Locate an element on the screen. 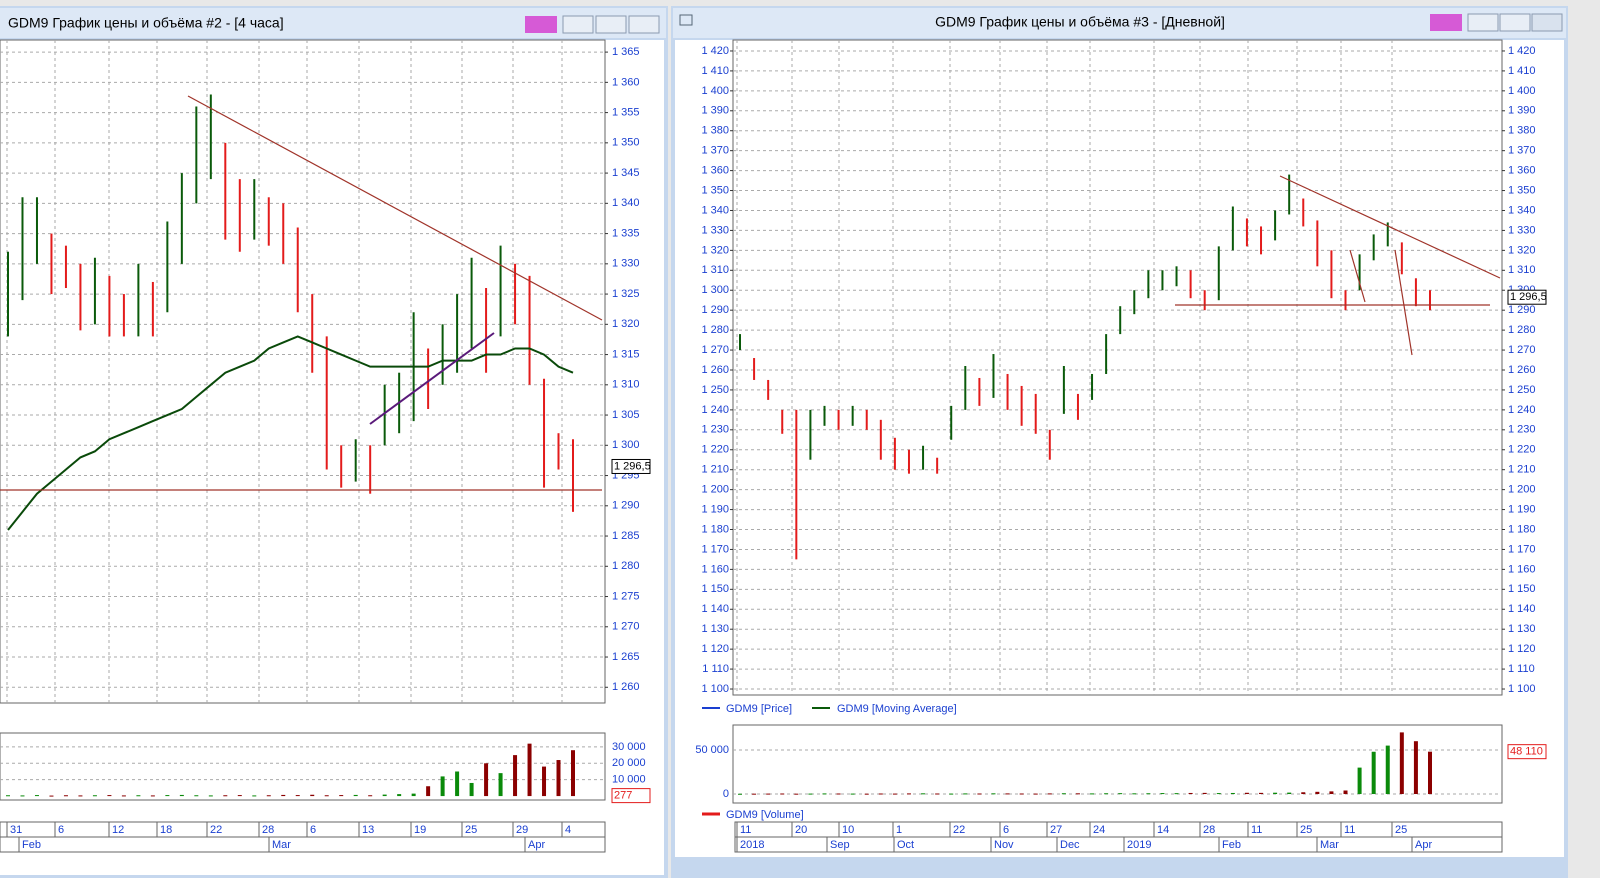  date-label: 10 is located at coordinates (848, 830).